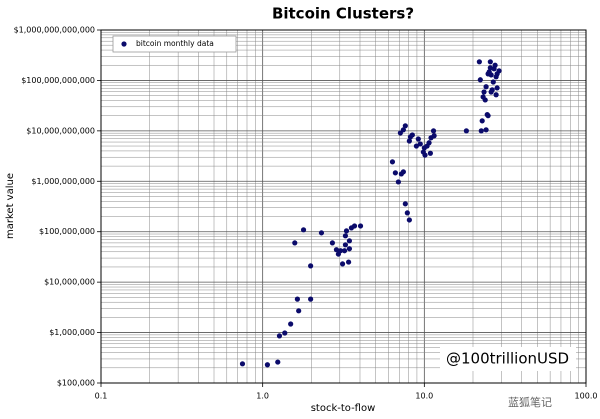 The height and width of the screenshot is (419, 600). What do you see at coordinates (54, 30) in the screenshot?
I see `y-tick-label: $1,000,000,000,000` at bounding box center [54, 30].